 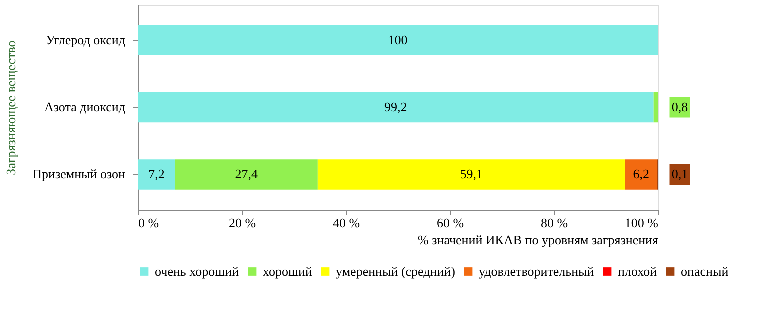 I want to click on x-tick-label: 0 %, so click(x=149, y=223).